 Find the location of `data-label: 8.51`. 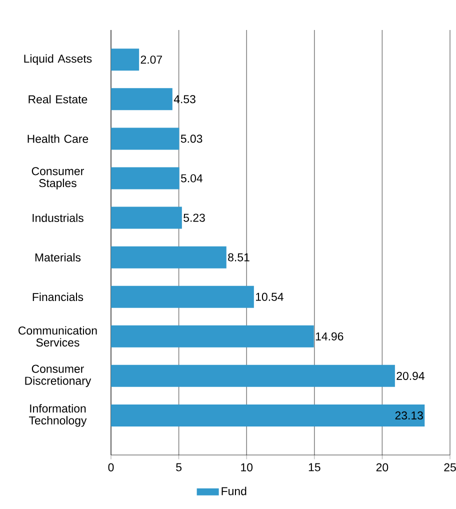

data-label: 8.51 is located at coordinates (239, 257).